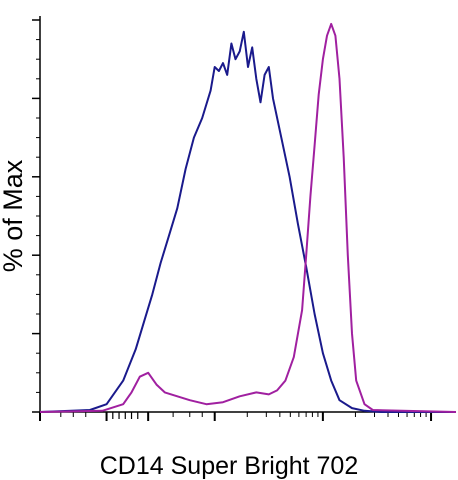 This screenshot has width=458, height=480. Describe the element at coordinates (229, 466) in the screenshot. I see `x-axis-title: CD14 Super Bright 702` at that location.